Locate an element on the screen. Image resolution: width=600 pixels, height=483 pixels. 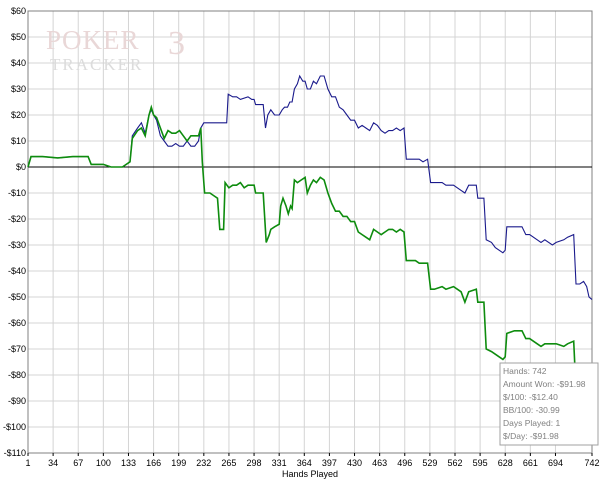
x-tick-label: 232 is located at coordinates (203, 463).